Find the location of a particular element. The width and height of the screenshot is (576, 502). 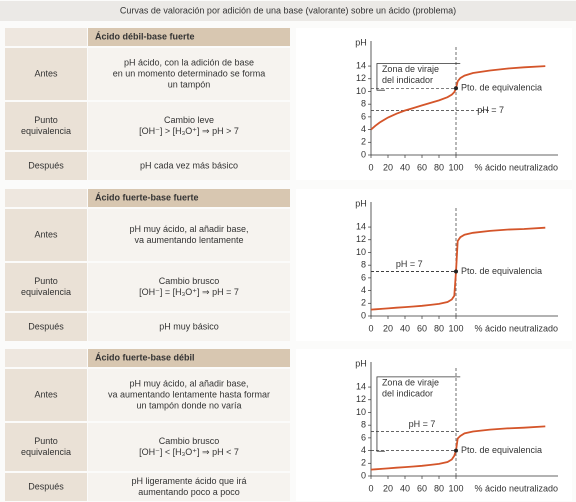

indicator-zone-label: del indicador is located at coordinates (407, 80).